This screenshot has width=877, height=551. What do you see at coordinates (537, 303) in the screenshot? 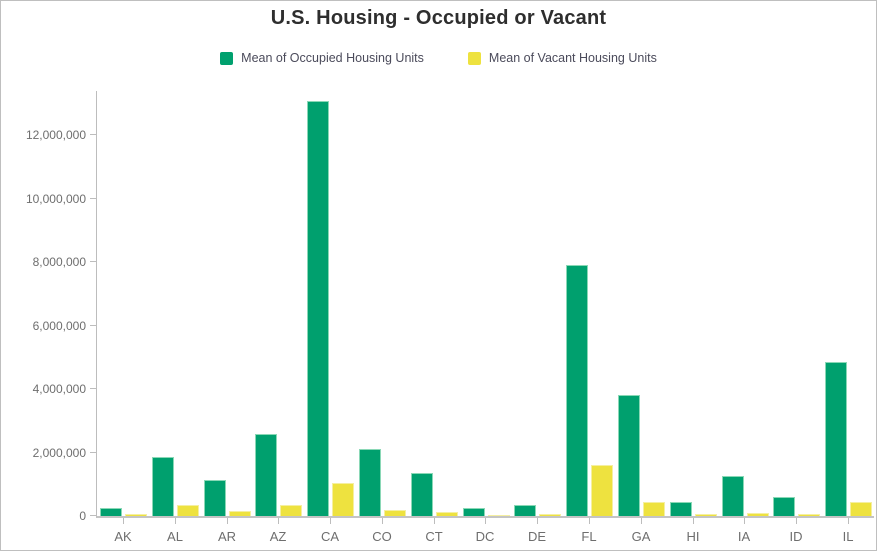
I see `bar-group-de` at bounding box center [537, 303].